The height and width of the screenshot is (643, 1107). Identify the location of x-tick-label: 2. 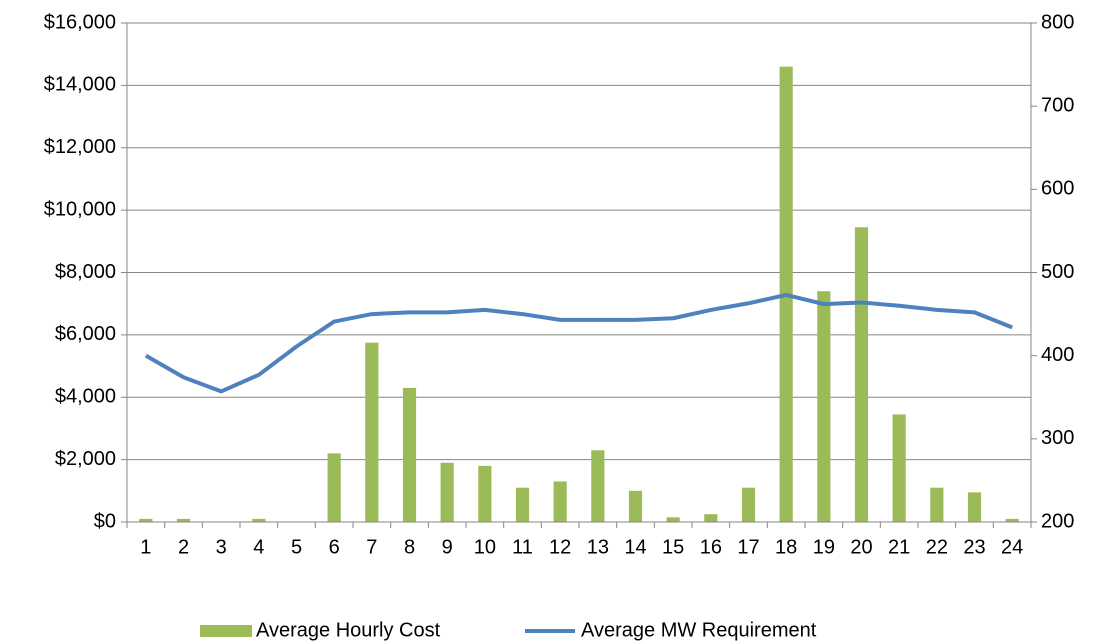
(183, 547).